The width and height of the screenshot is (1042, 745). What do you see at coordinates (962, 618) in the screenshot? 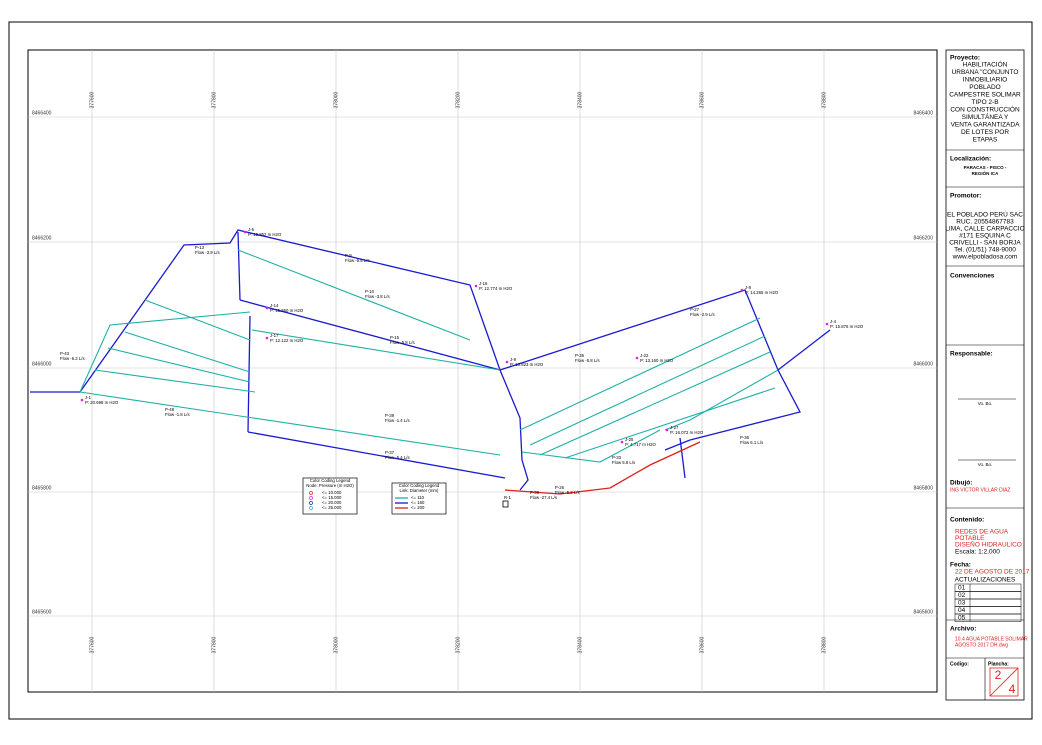
I see `updates: 05` at bounding box center [962, 618].